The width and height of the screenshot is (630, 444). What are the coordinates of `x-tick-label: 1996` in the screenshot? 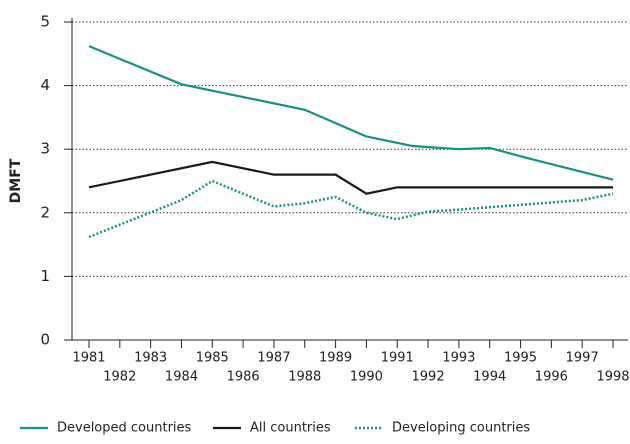 It's located at (551, 377).